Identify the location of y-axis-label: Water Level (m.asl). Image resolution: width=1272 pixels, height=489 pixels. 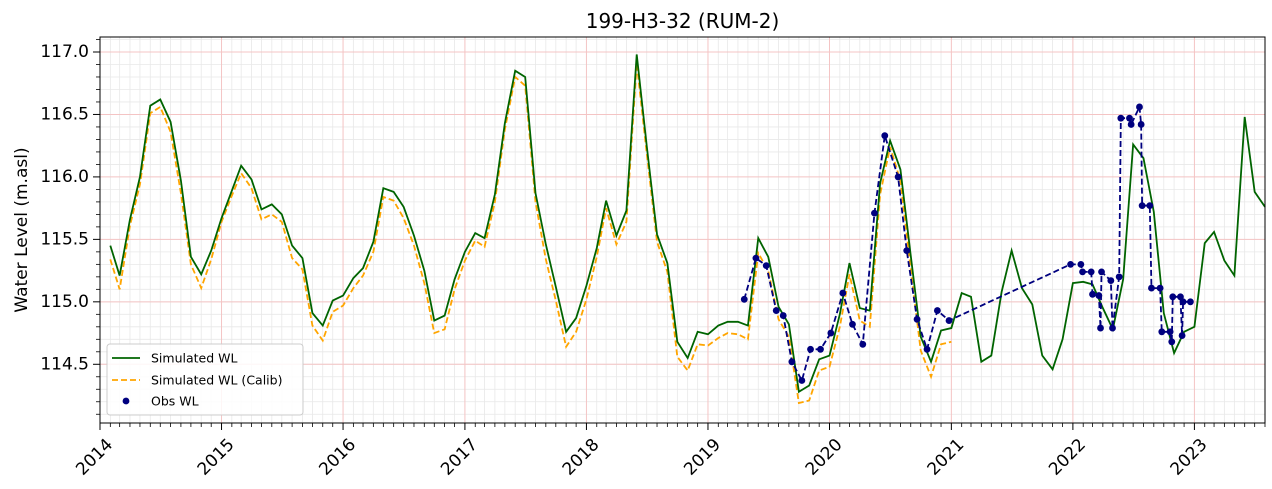
(22, 229).